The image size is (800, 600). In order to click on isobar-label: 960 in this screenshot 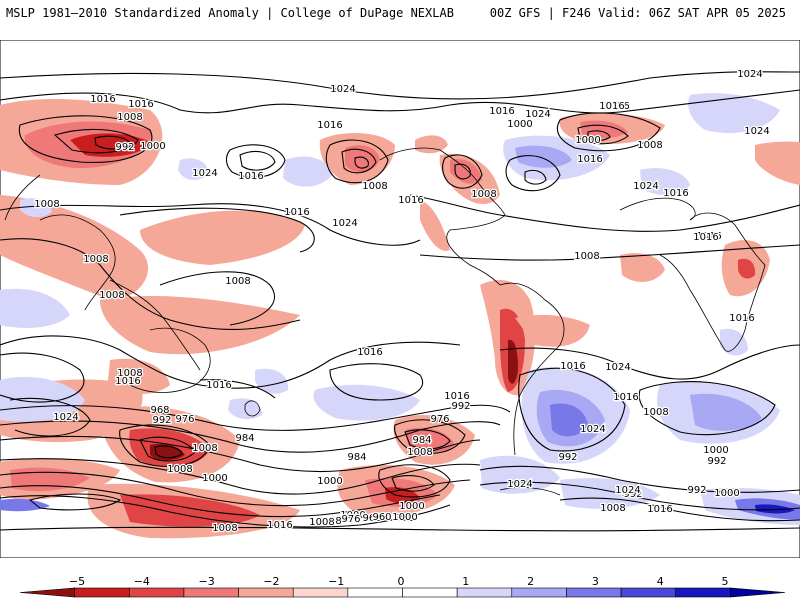, I will do `click(381, 517)`.